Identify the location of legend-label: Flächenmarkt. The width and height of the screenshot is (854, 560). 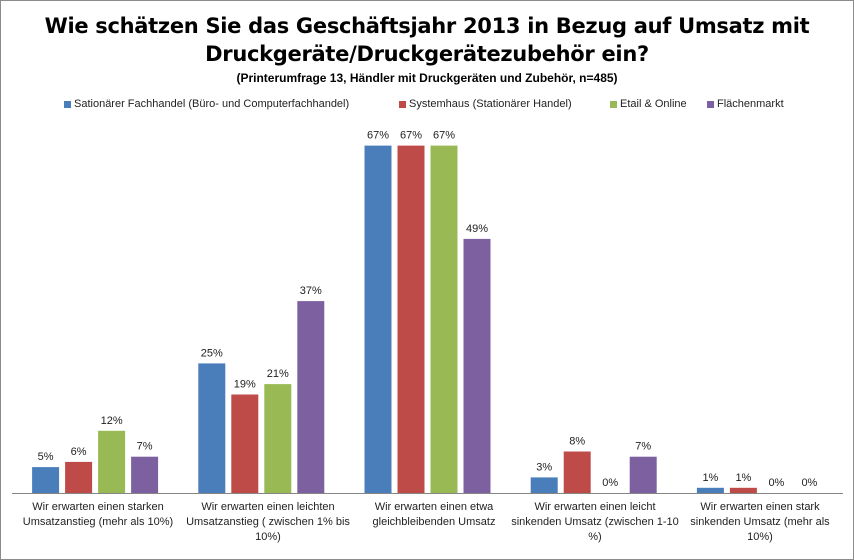
(750, 104).